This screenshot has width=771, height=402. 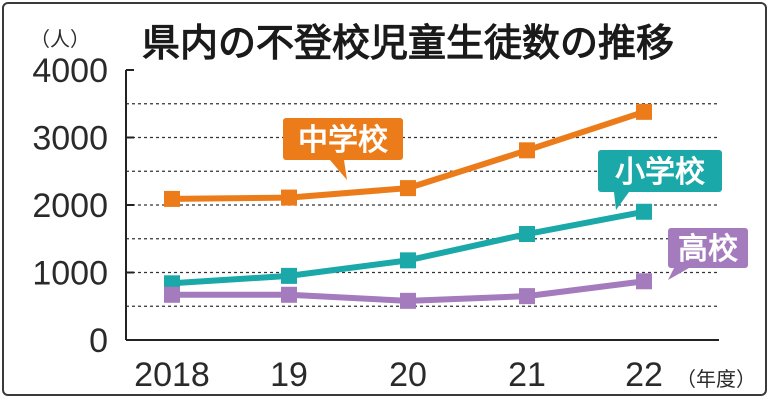 What do you see at coordinates (70, 139) in the screenshot?
I see `y-tick-label: 3000` at bounding box center [70, 139].